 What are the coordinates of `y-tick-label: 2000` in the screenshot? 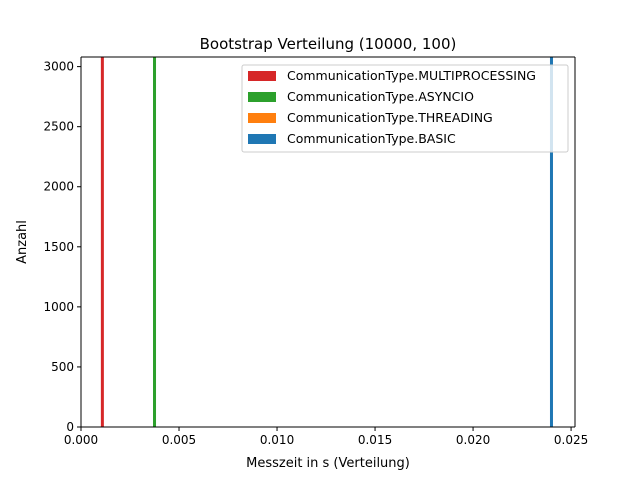 It's located at (58, 187).